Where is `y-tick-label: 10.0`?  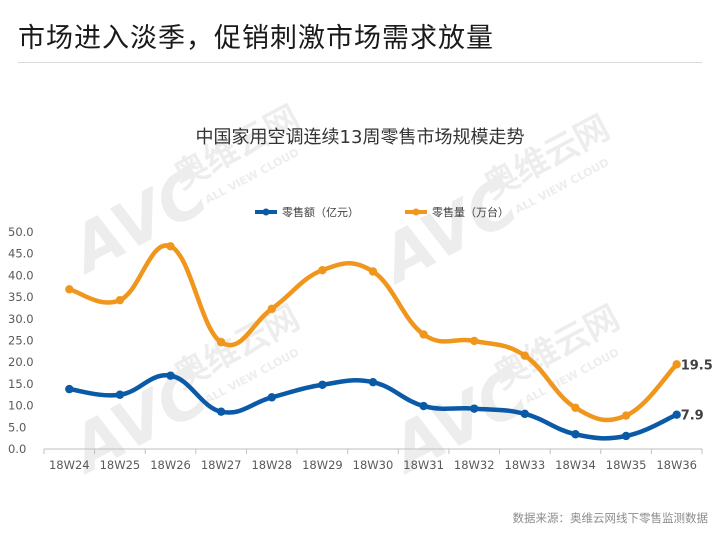 y-tick-label: 10.0 is located at coordinates (21, 406).